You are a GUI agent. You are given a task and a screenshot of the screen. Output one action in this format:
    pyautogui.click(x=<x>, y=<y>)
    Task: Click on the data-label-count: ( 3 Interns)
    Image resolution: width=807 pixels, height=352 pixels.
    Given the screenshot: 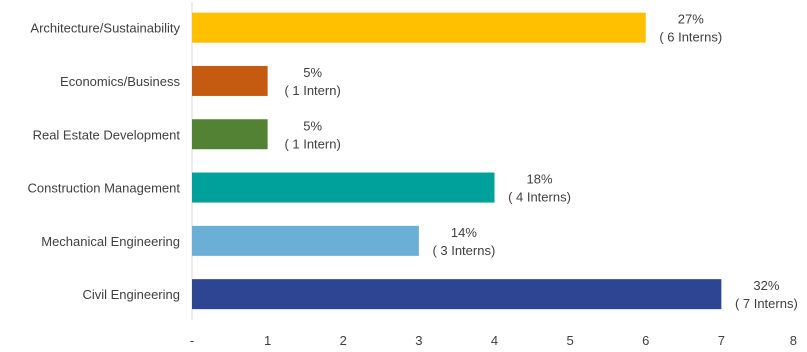 What is the action you would take?
    pyautogui.click(x=463, y=250)
    